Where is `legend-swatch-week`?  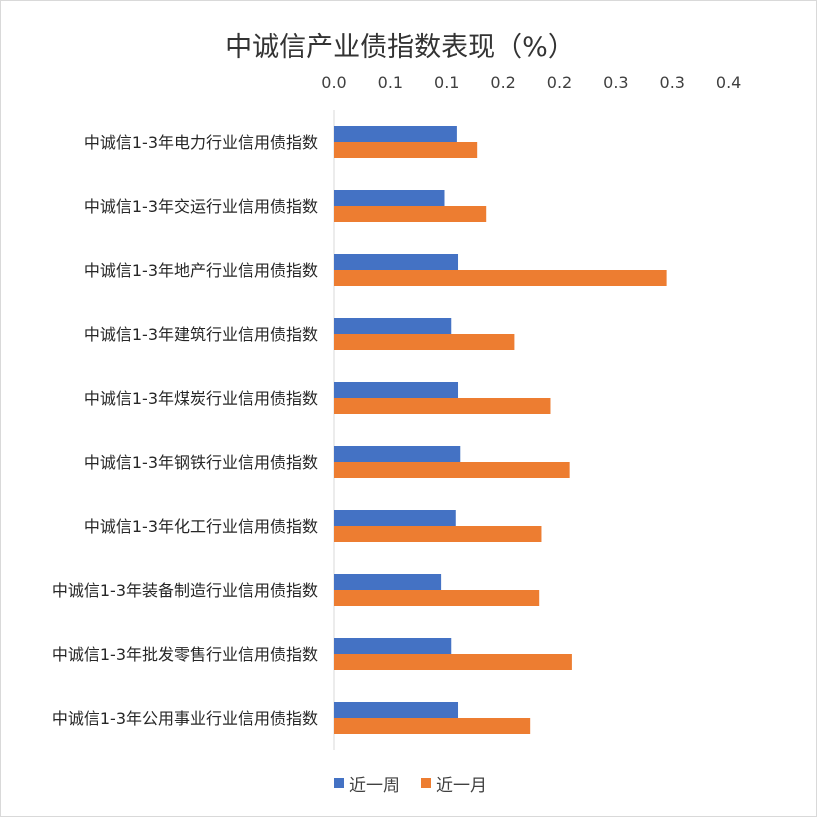 legend-swatch-week is located at coordinates (339, 783).